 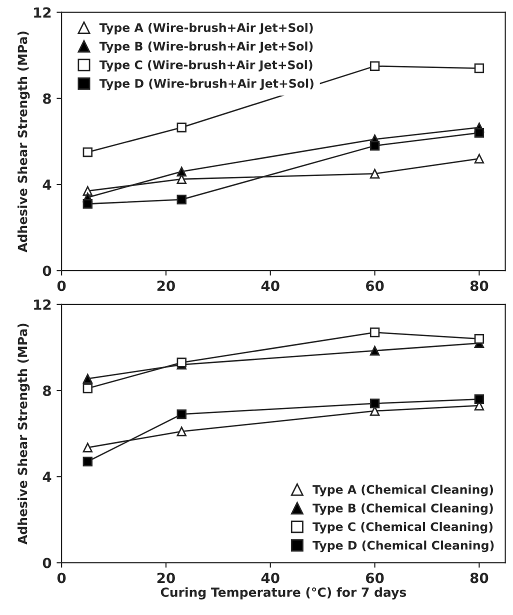 What do you see at coordinates (205, 66) in the screenshot?
I see `legend-label: Type C (Wire-brush+Air Jet+Sol)` at bounding box center [205, 66].